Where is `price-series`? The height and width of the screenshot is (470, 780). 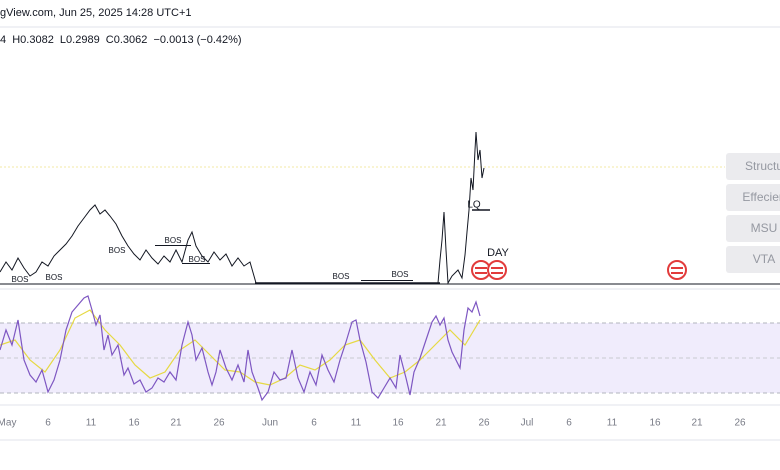
price-series is located at coordinates (128, 244).